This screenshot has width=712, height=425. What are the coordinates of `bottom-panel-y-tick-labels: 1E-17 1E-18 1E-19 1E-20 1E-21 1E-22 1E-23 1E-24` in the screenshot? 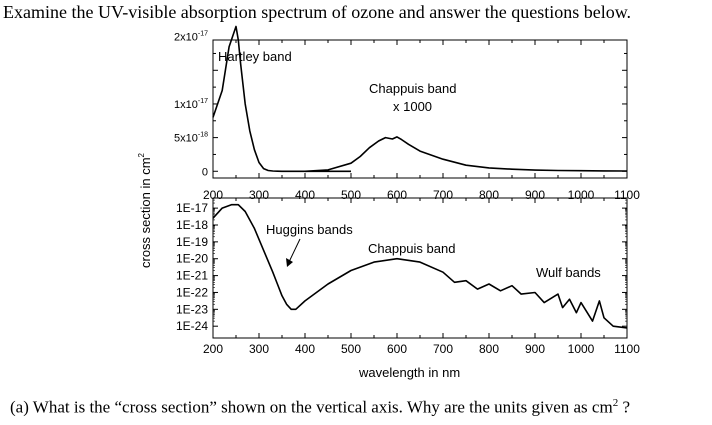 It's located at (192, 267).